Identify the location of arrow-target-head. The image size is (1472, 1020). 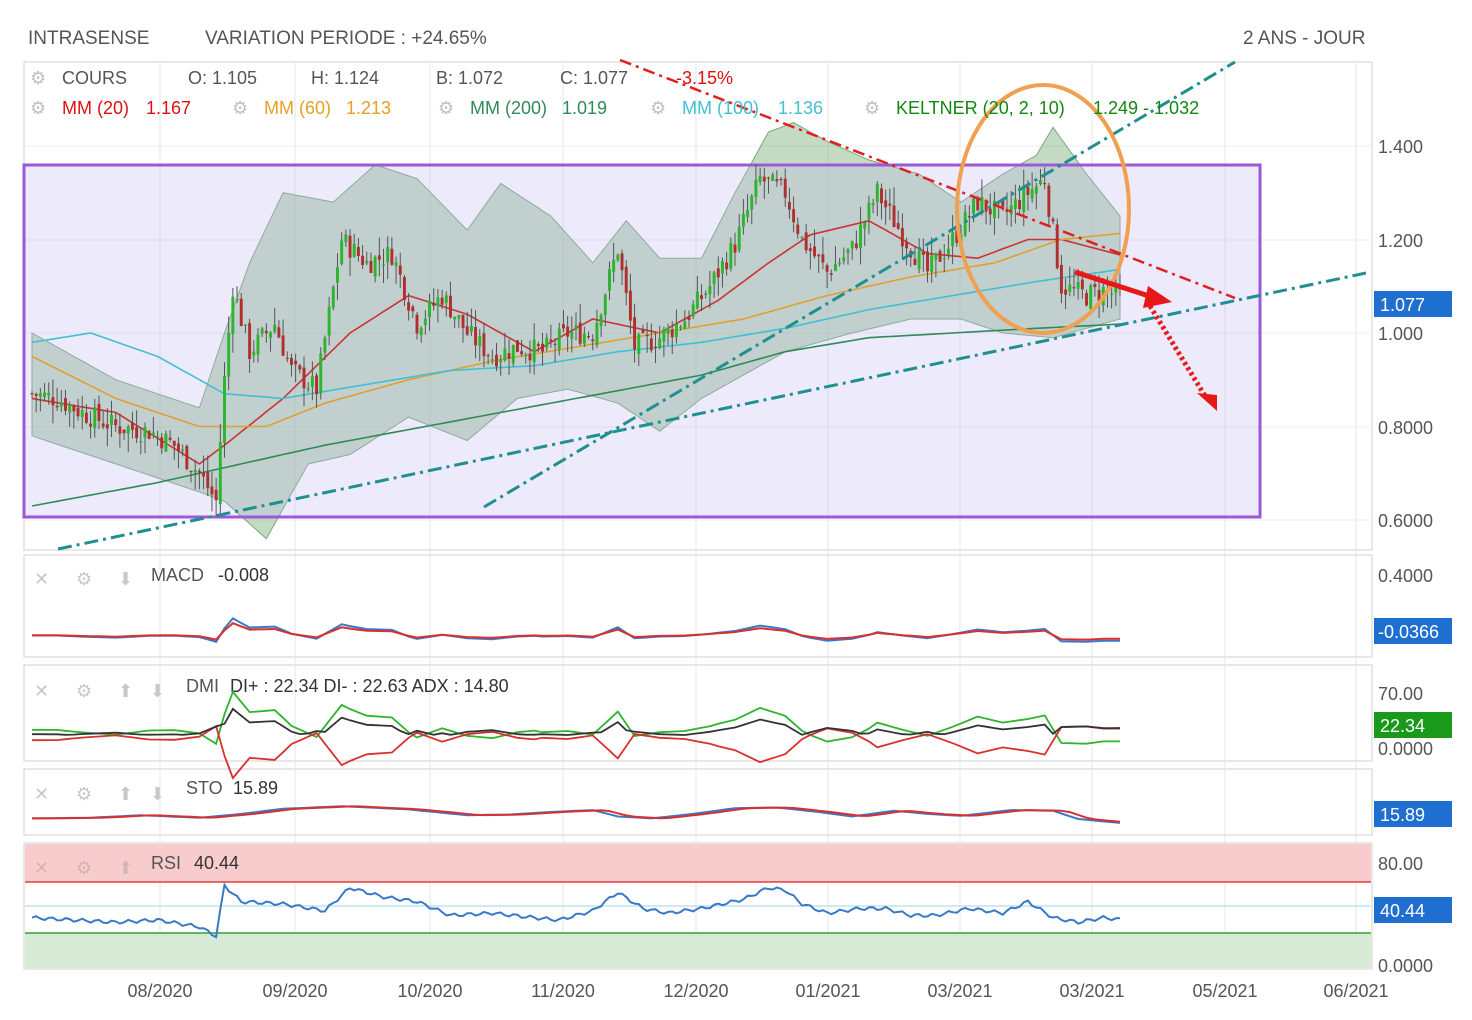
(1207, 402).